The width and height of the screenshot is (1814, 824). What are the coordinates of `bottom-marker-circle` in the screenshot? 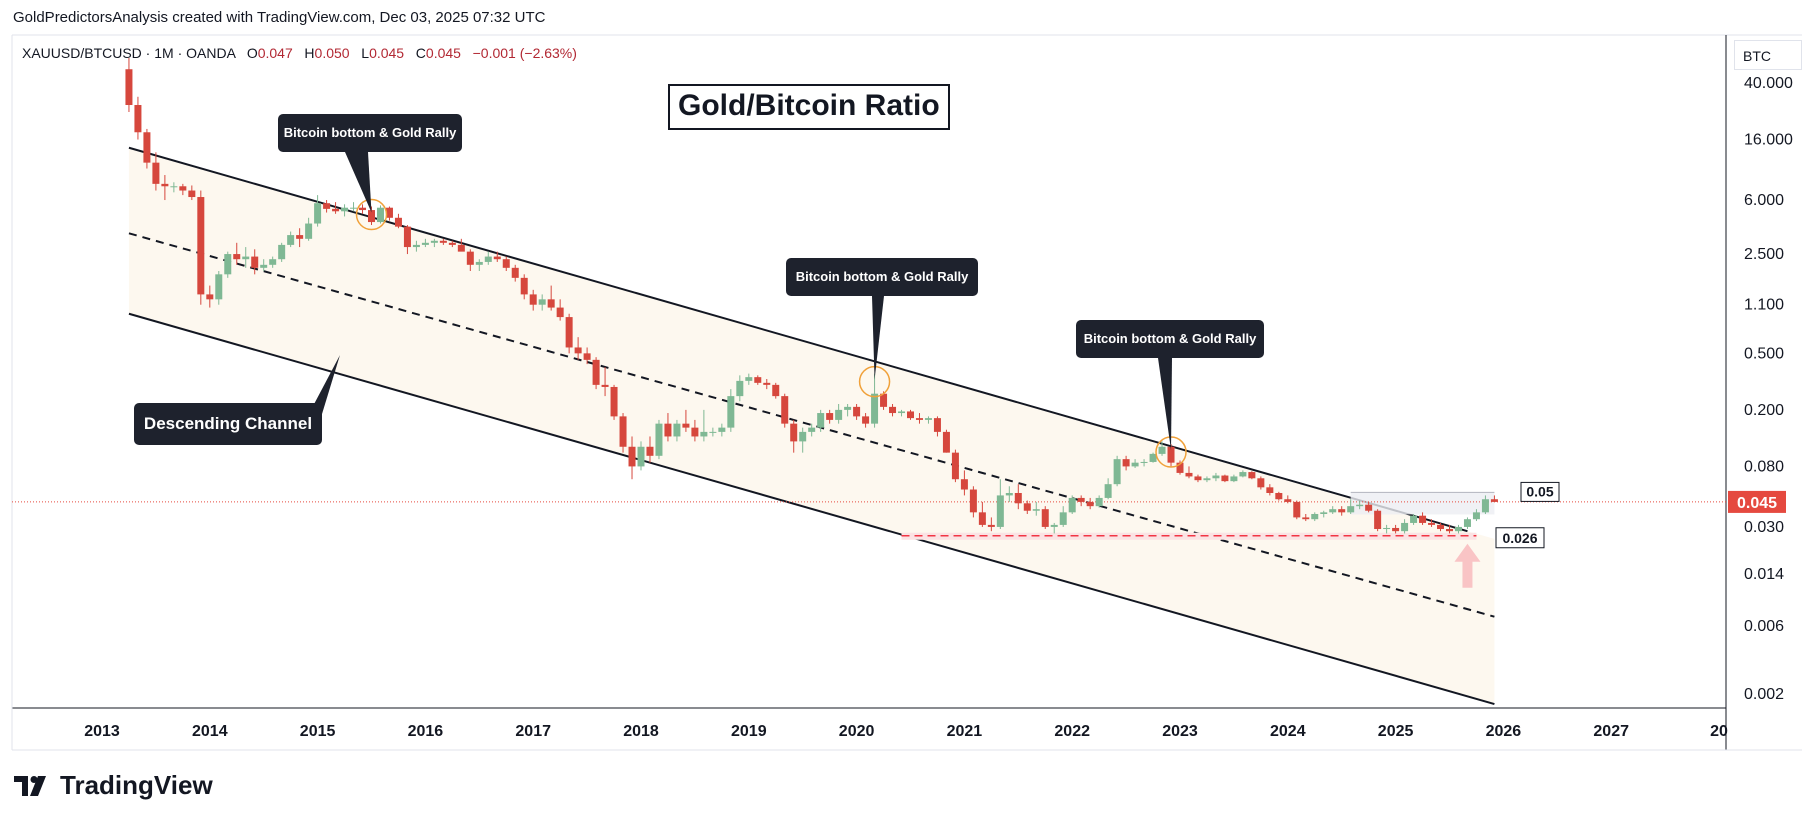 It's located at (371, 214).